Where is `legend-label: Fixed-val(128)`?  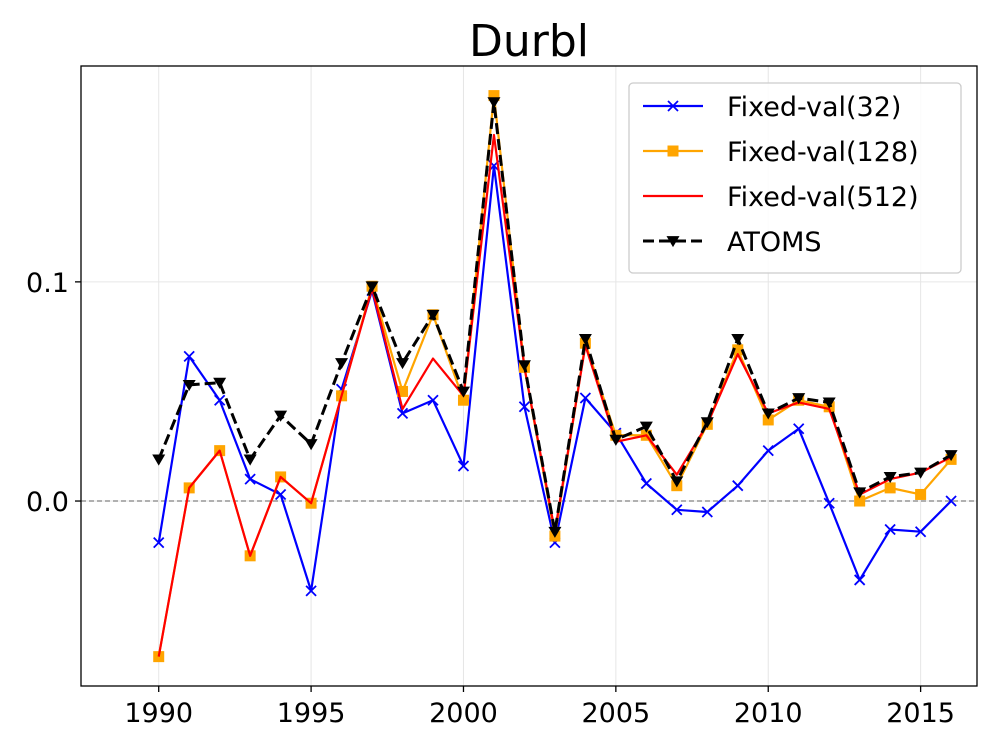 legend-label: Fixed-val(128) is located at coordinates (823, 152).